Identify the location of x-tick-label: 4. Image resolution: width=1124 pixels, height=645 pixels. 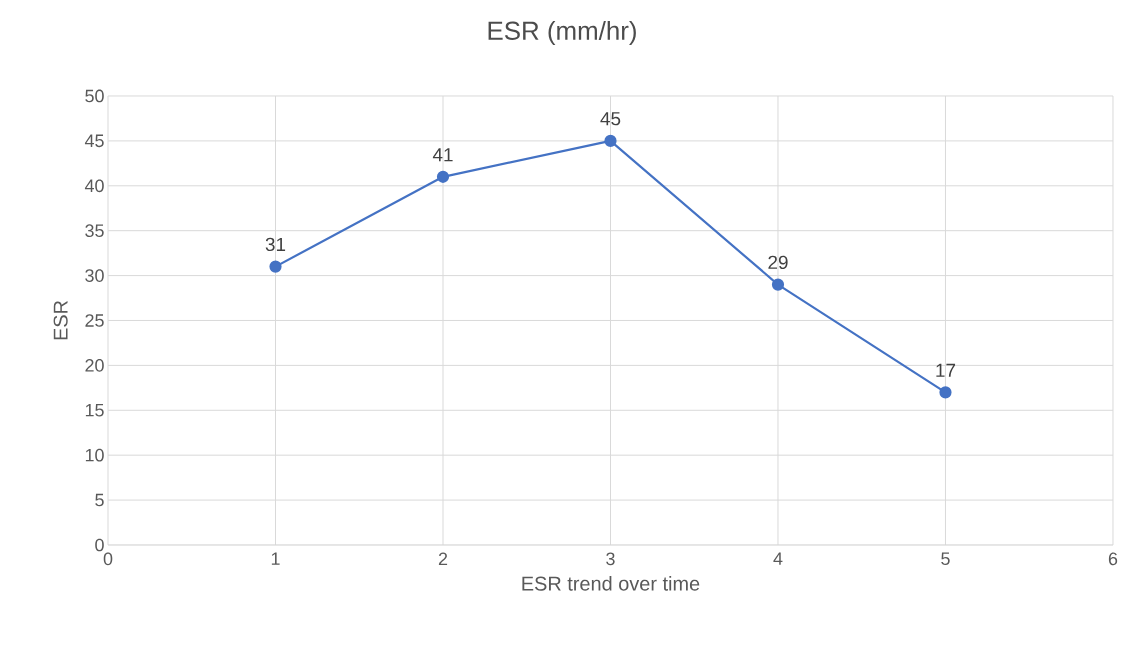
(778, 558).